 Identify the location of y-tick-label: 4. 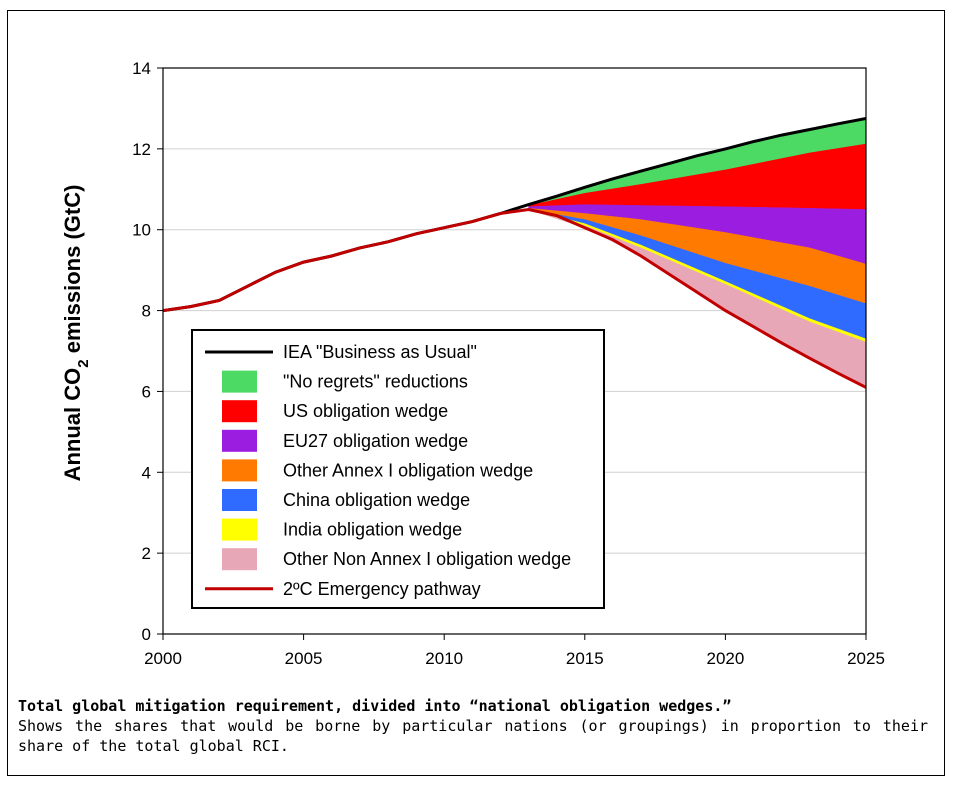
(146, 472).